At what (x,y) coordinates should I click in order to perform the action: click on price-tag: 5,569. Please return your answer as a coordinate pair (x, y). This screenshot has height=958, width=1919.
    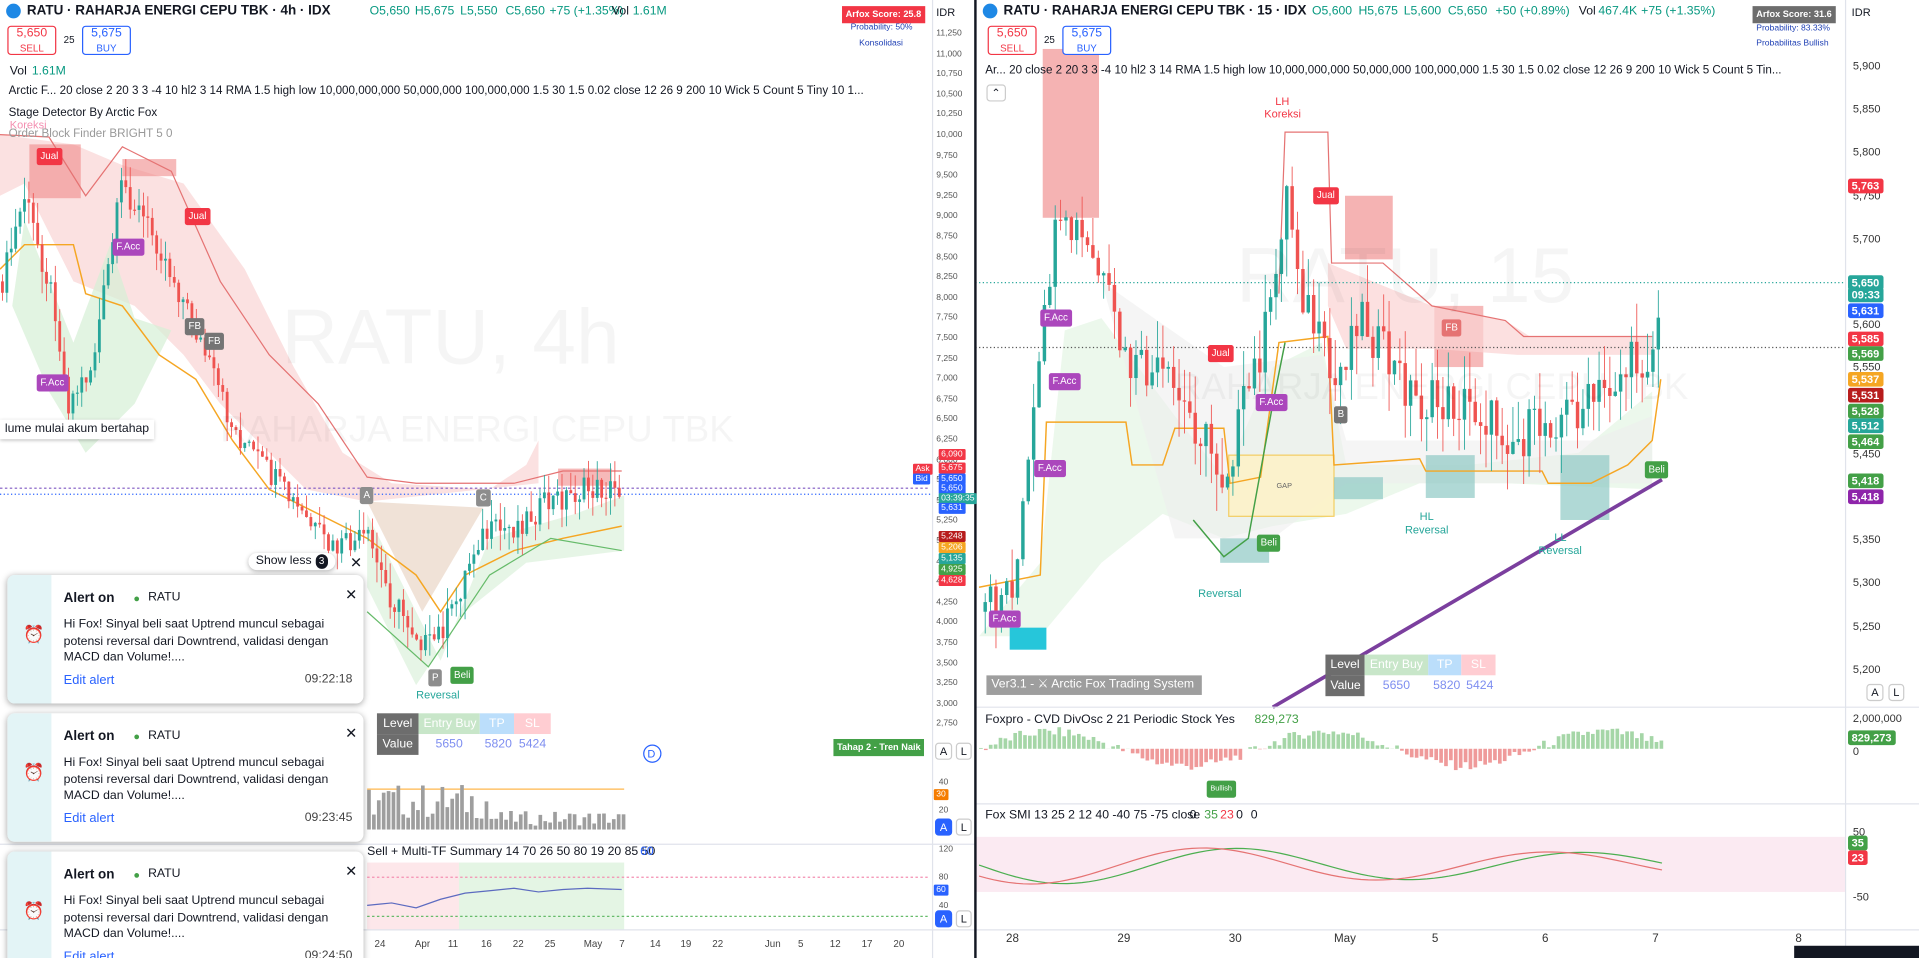
    Looking at the image, I should click on (1865, 353).